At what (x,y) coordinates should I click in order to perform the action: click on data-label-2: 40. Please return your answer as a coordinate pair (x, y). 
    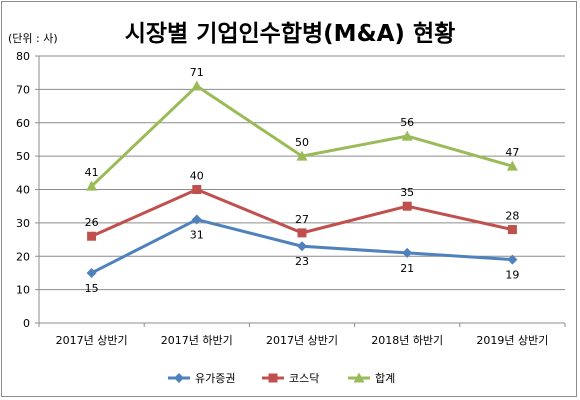
    Looking at the image, I should click on (197, 176).